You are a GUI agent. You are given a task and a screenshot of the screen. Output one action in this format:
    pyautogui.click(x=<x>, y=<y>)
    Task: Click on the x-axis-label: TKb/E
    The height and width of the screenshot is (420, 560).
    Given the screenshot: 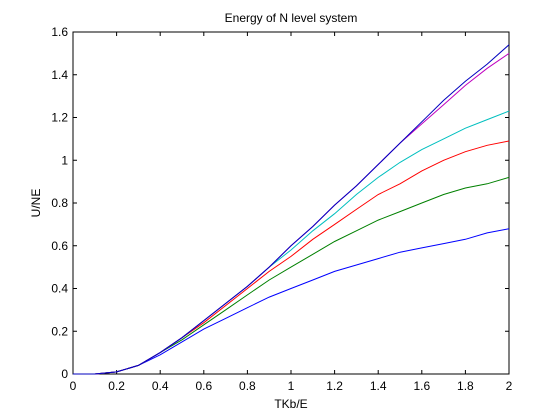 What is the action you would take?
    pyautogui.click(x=290, y=404)
    